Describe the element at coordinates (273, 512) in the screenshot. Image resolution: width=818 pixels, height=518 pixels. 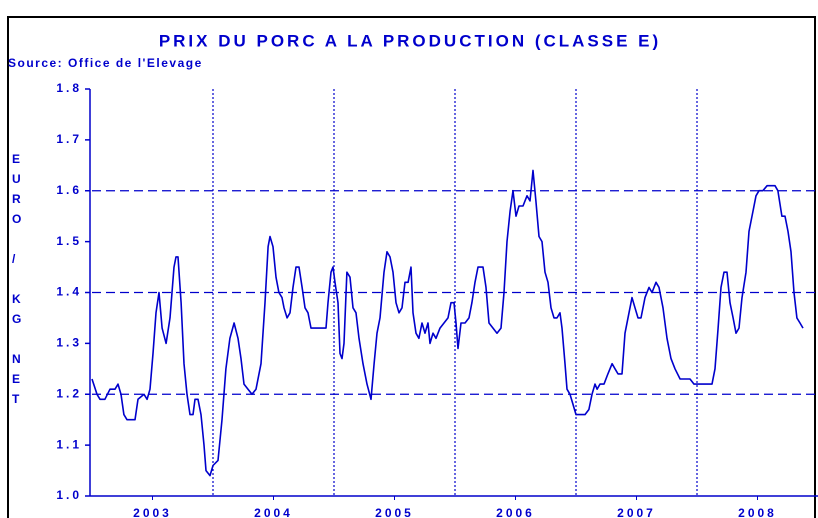
I see `x-tick-label: 2004` at that location.